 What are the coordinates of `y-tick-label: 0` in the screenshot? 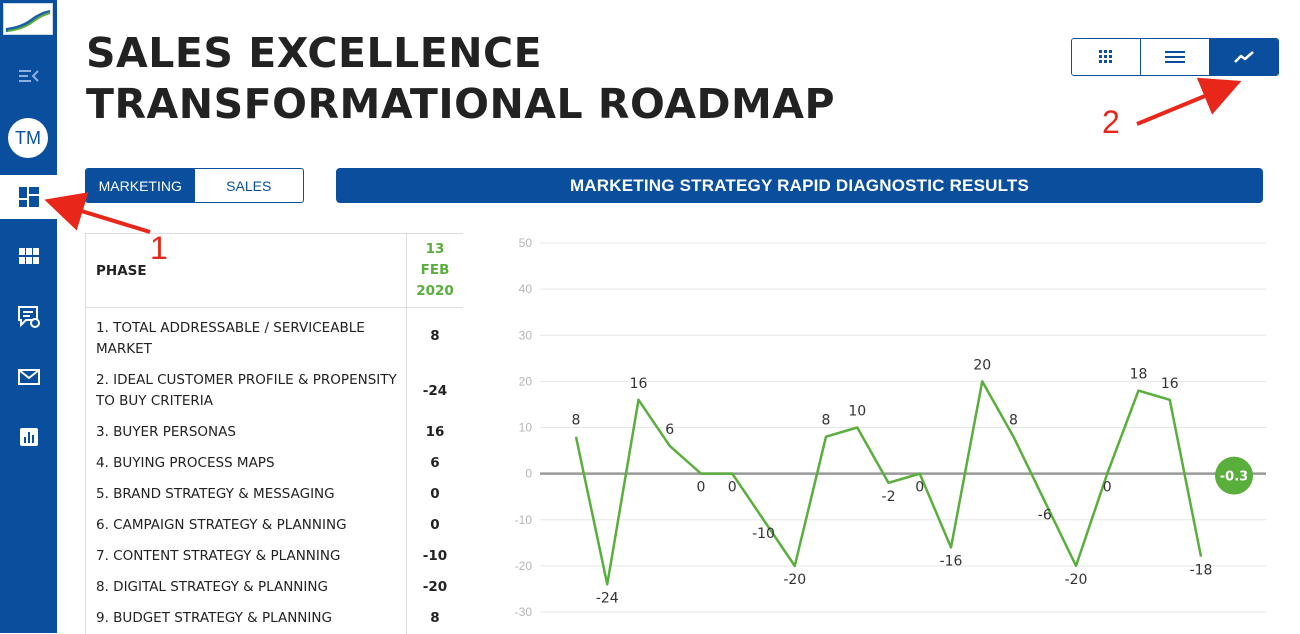 It's located at (528, 474).